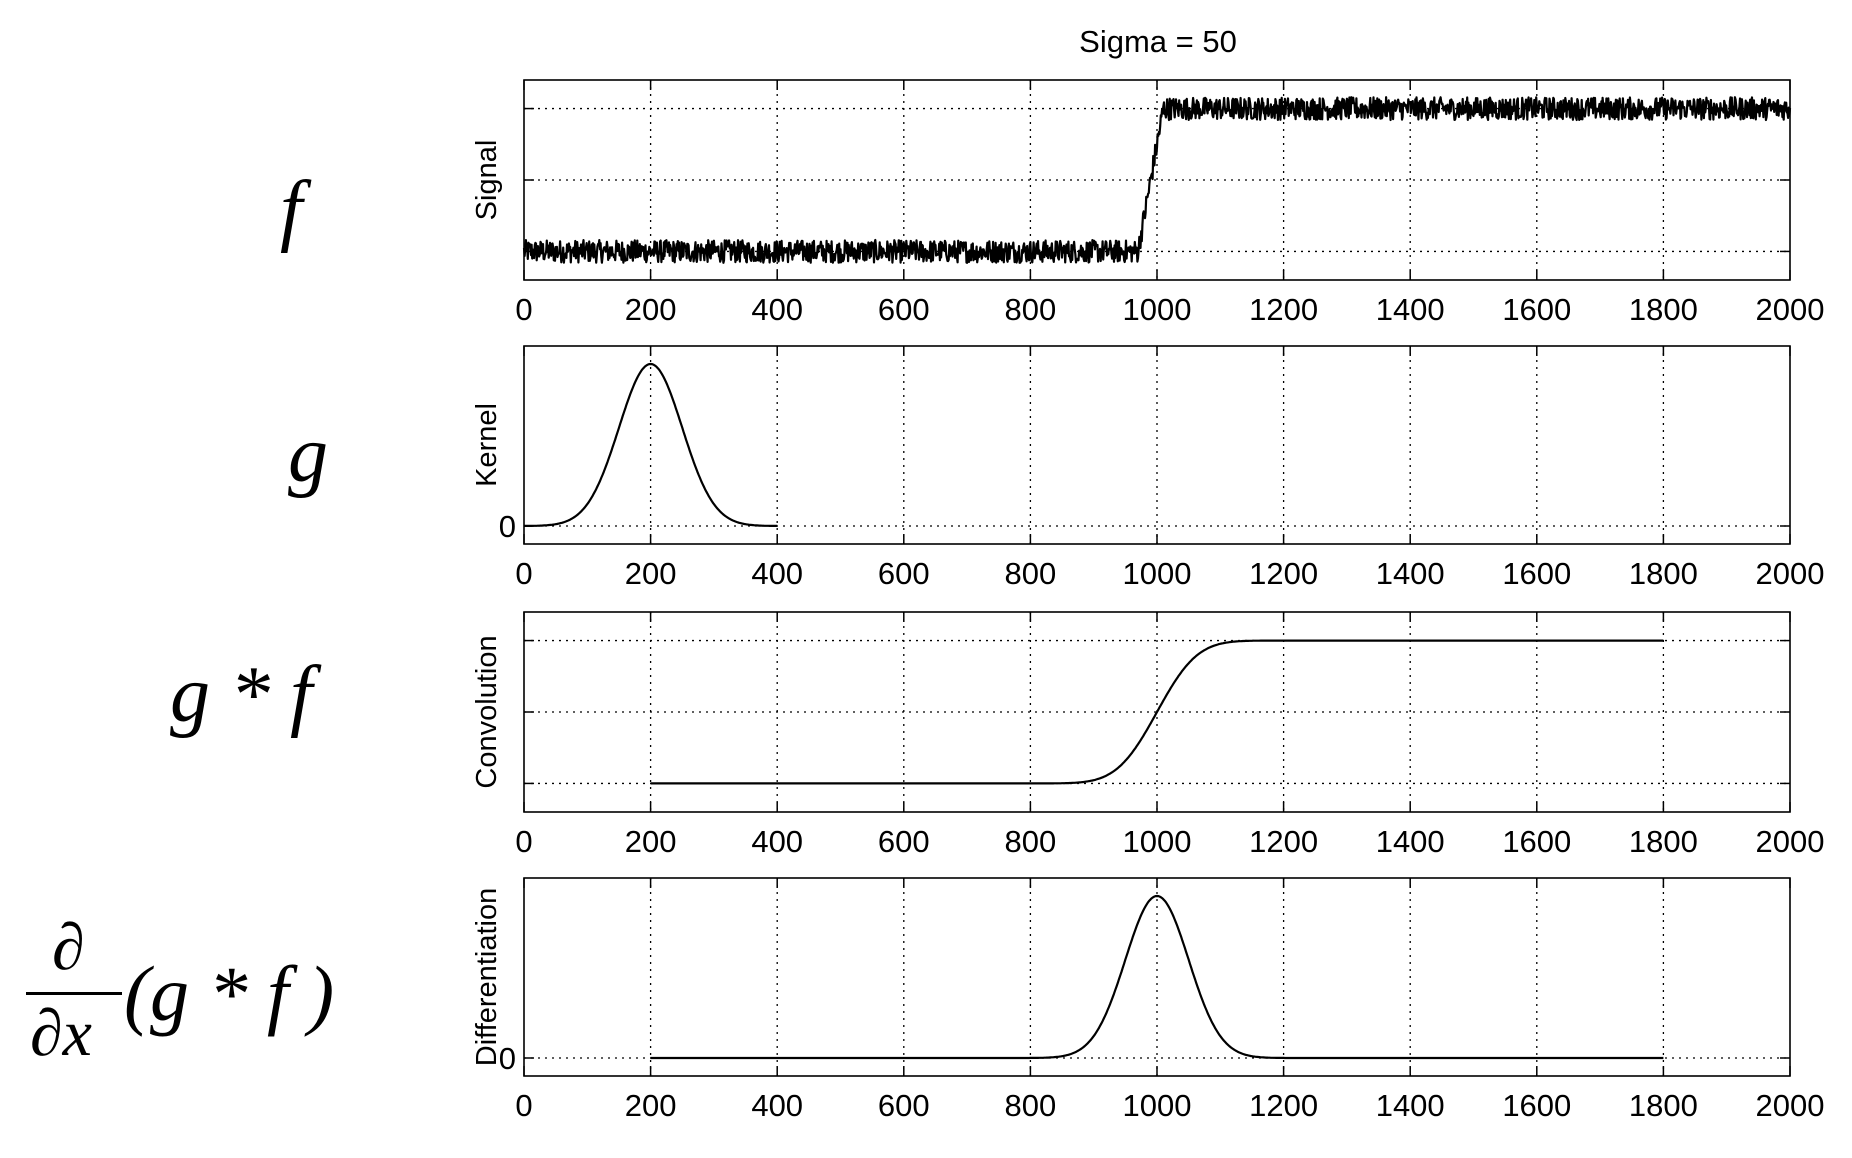  What do you see at coordinates (487, 977) in the screenshot?
I see `y-axis-label: Differentiation` at bounding box center [487, 977].